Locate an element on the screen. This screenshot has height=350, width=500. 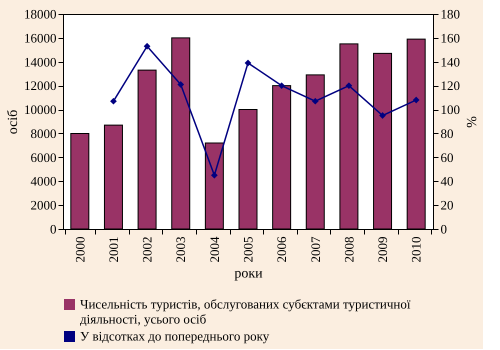
x-tick-label: 2005 is located at coordinates (248, 249).